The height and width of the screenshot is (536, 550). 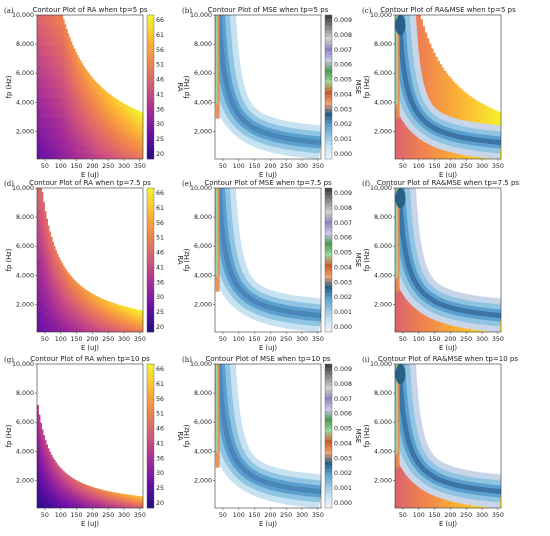 What do you see at coordinates (343, 94) in the screenshot?
I see `colorbar-tick: 0.004` at bounding box center [343, 94].